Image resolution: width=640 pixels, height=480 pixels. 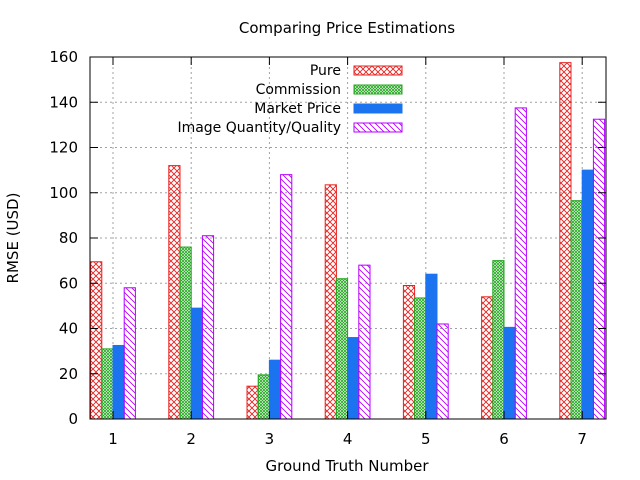 I want to click on x-tick-label: 2, so click(x=191, y=439).